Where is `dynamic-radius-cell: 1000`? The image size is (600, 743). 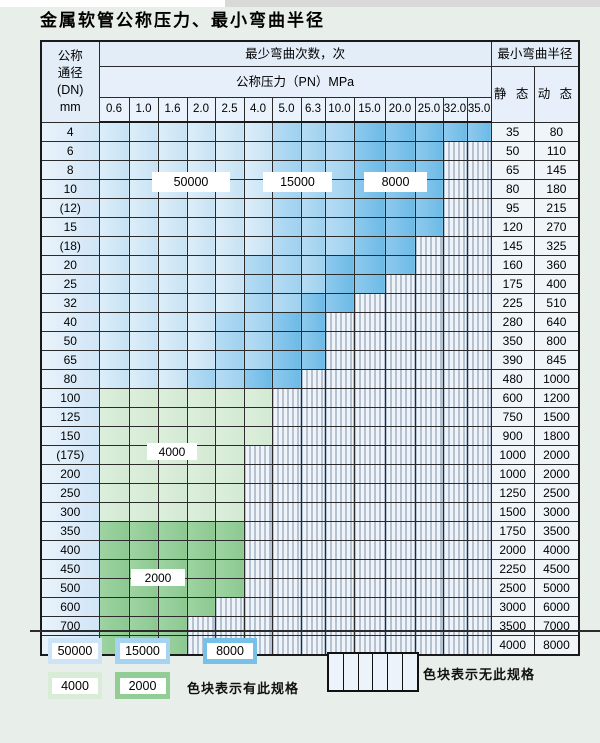 dynamic-radius-cell: 1000 is located at coordinates (556, 379).